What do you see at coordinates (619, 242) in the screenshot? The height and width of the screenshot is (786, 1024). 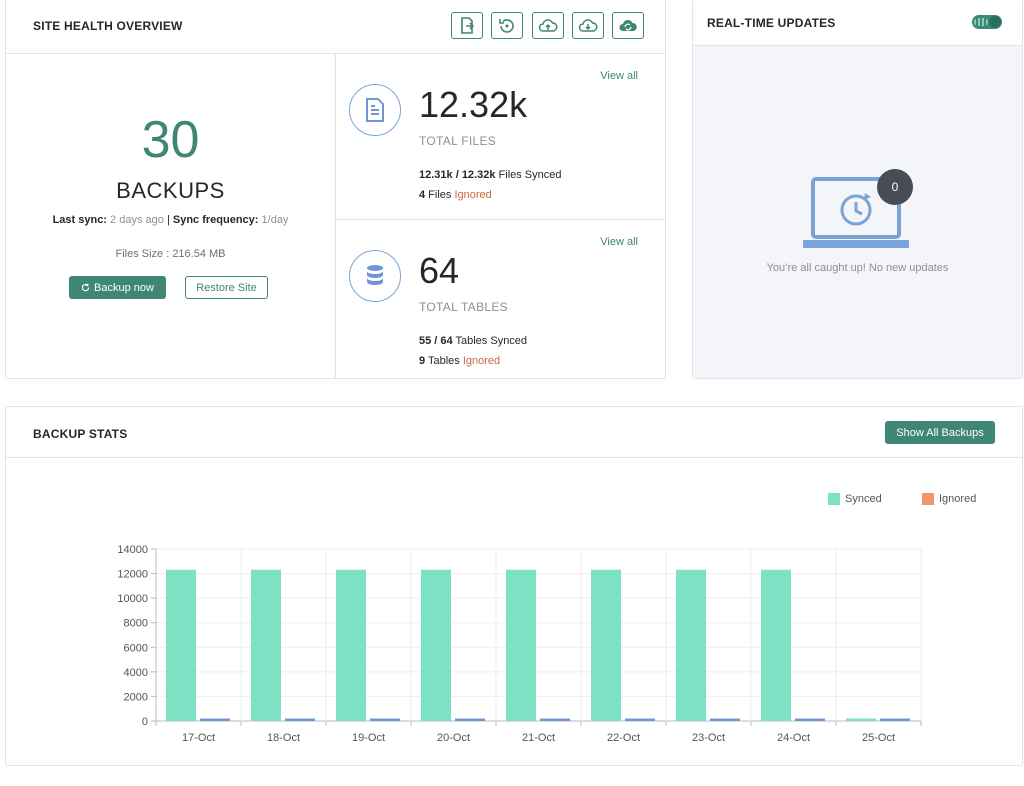 I see `tables-view-all-link: View all` at bounding box center [619, 242].